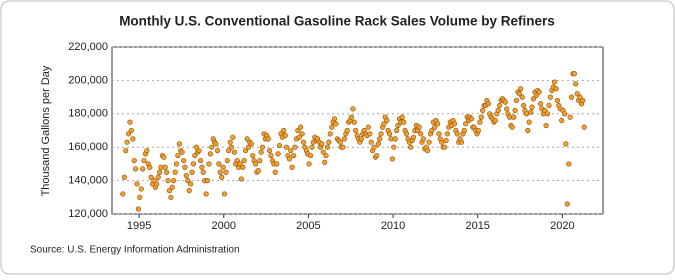 The image size is (675, 280). What do you see at coordinates (88, 147) in the screenshot?
I see `y-tick-label: 160,000` at bounding box center [88, 147].